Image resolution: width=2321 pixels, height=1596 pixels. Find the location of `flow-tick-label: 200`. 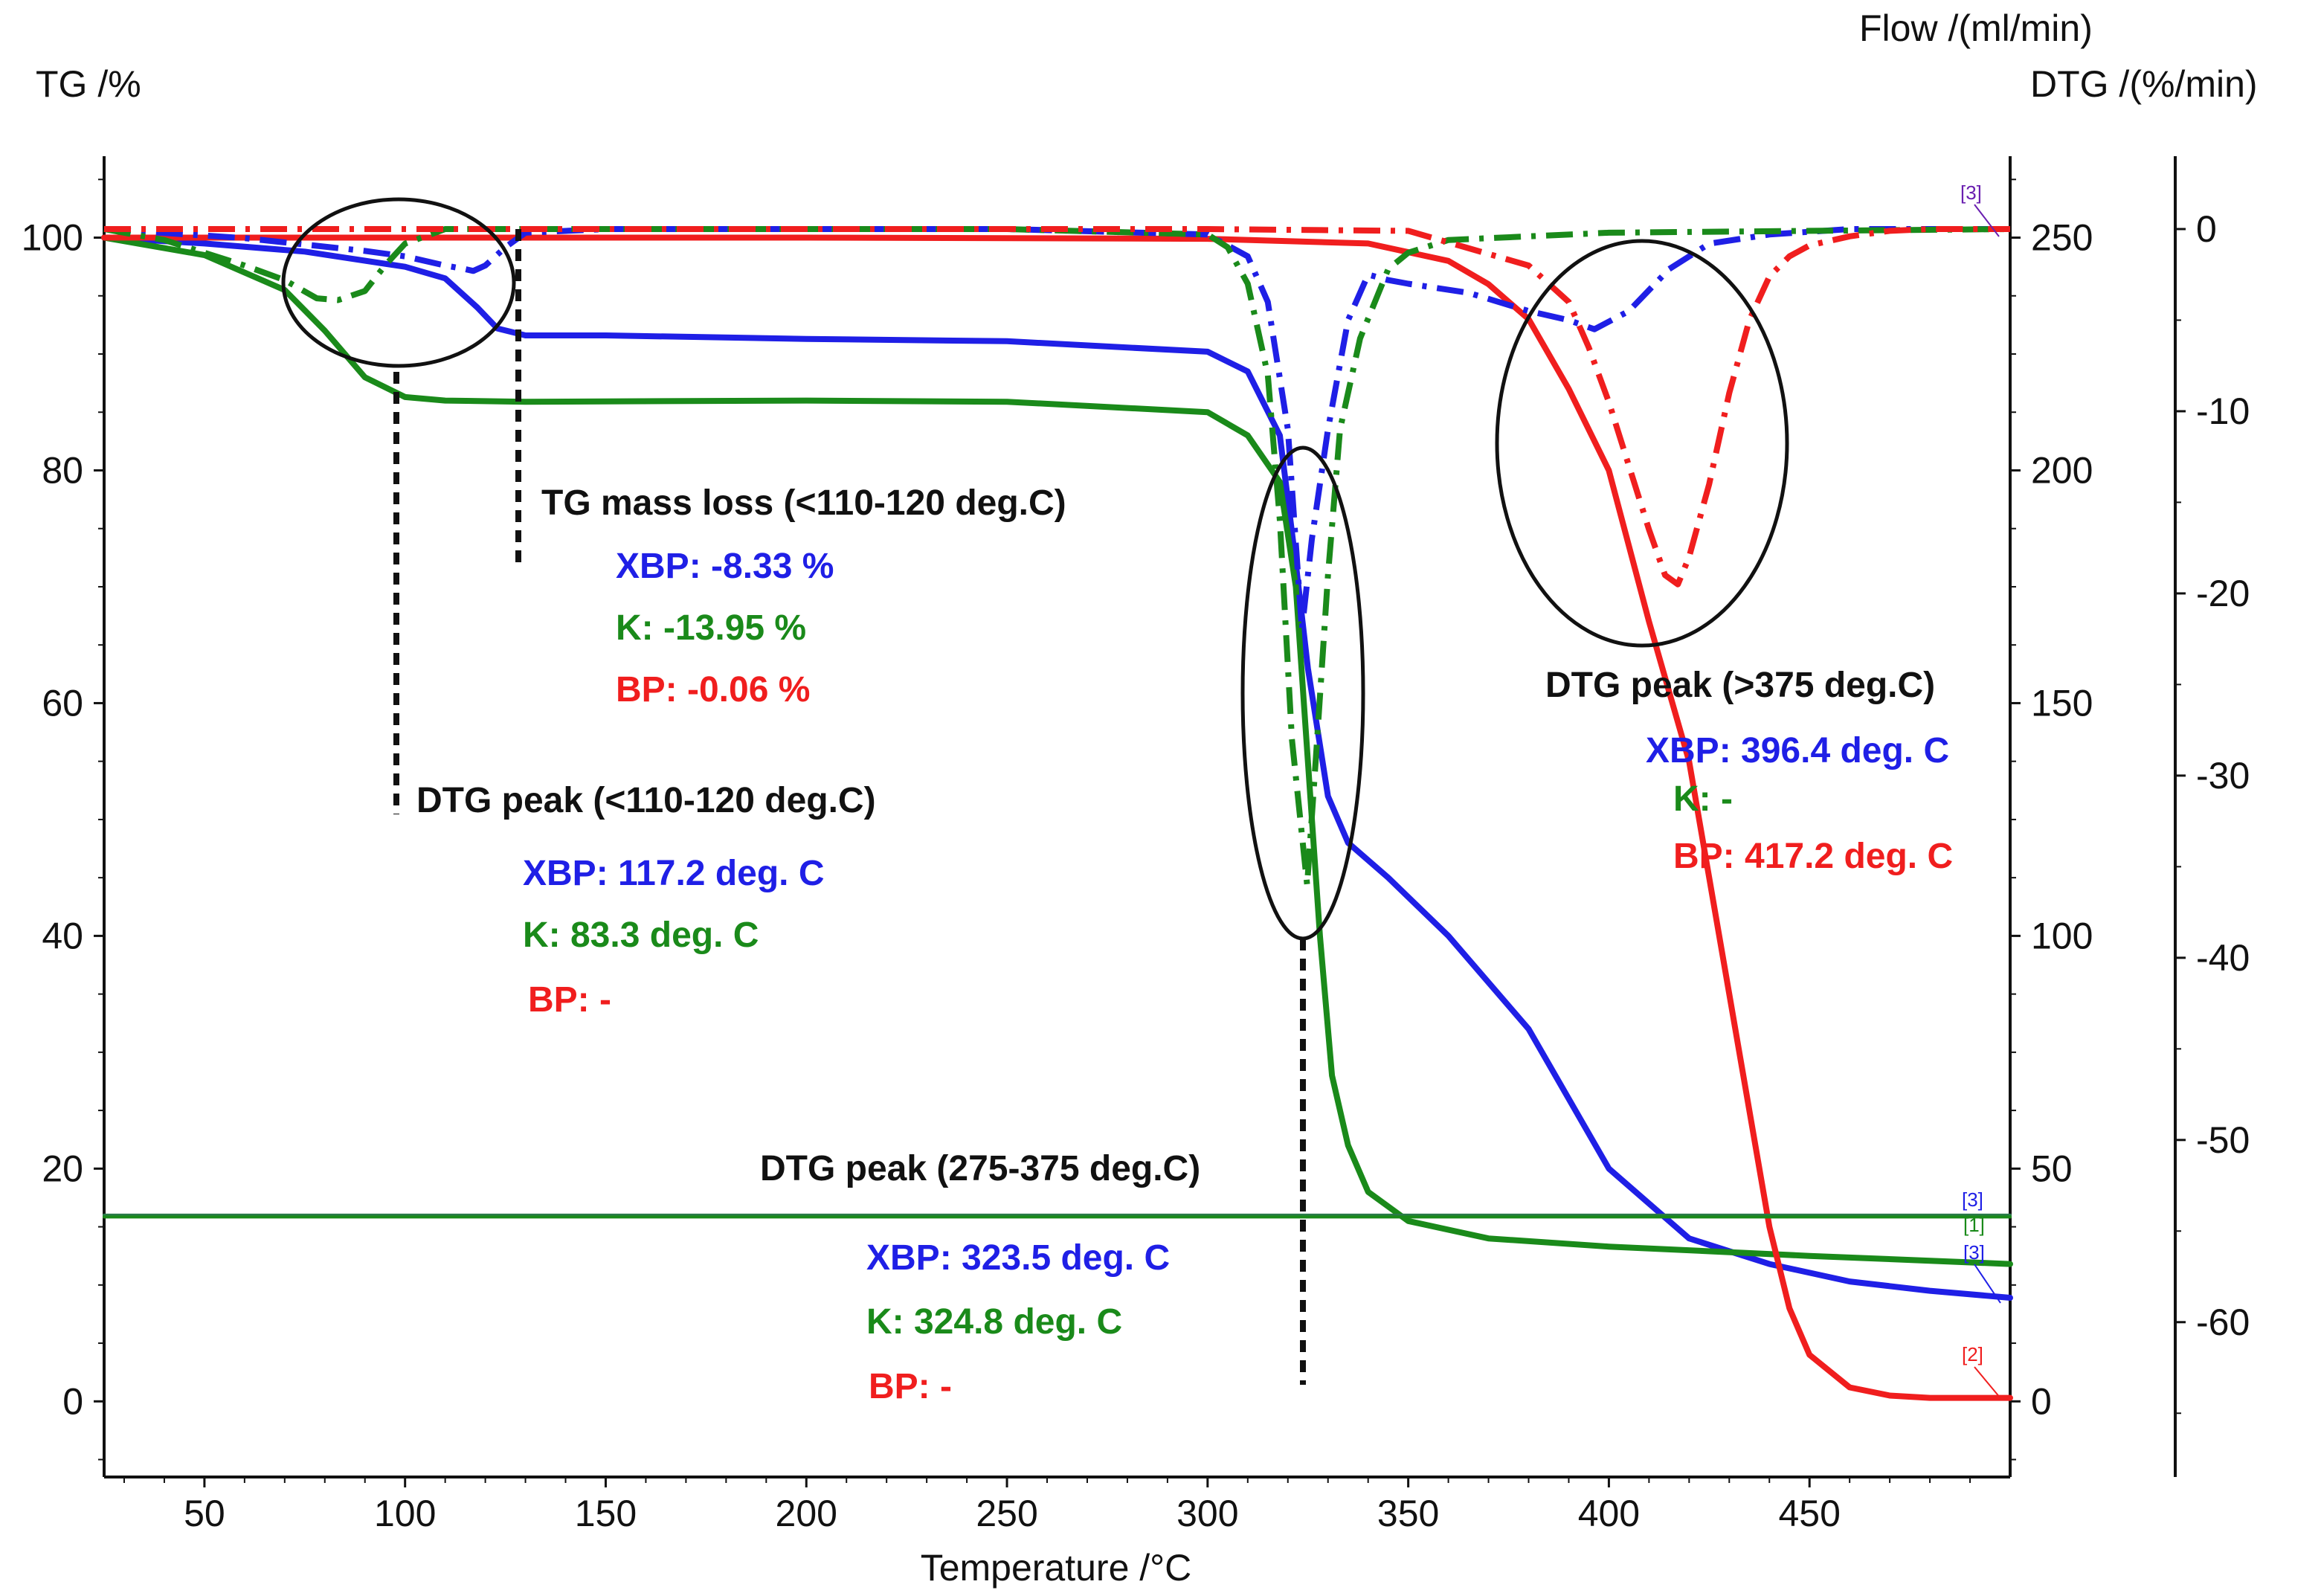

flow-tick-label: 200 is located at coordinates (2062, 470).